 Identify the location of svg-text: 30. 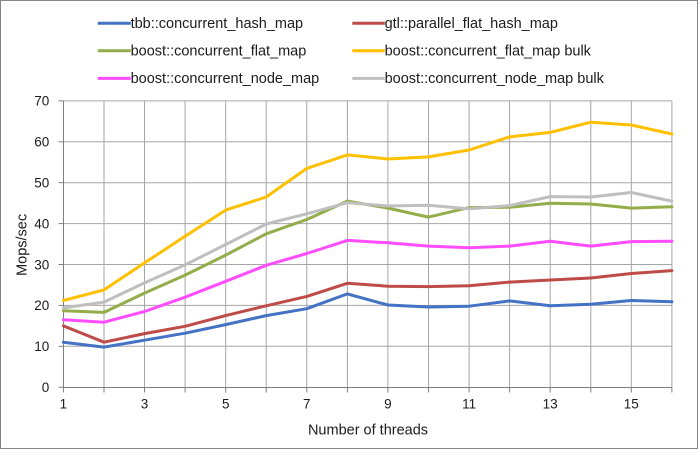
(41, 264).